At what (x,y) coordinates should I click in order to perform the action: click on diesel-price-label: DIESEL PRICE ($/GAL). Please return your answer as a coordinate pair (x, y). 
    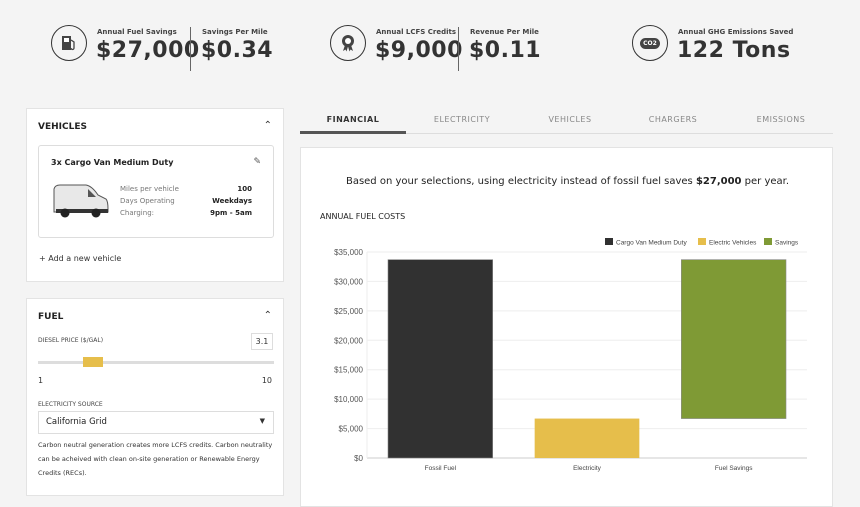
    Looking at the image, I should click on (71, 340).